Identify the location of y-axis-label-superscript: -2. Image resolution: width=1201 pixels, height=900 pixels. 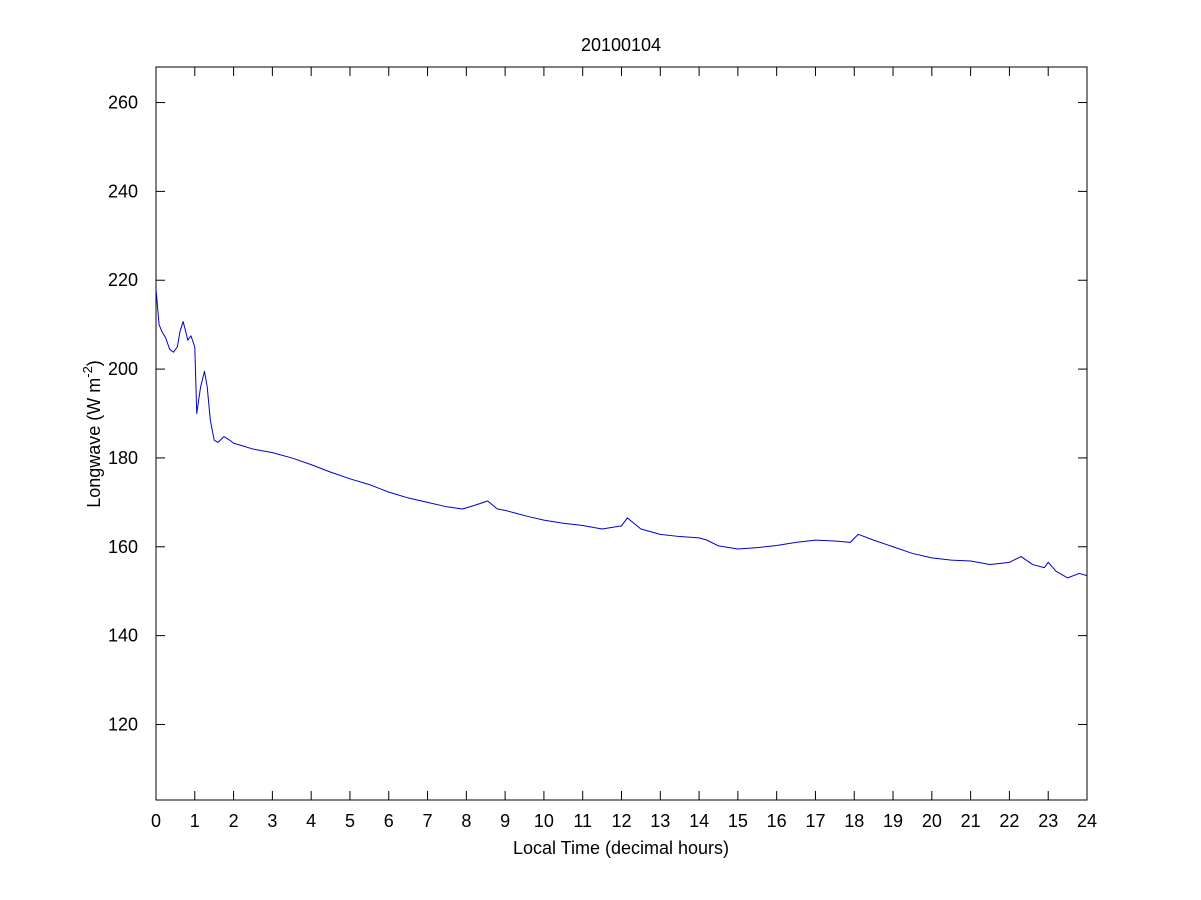
(87, 372).